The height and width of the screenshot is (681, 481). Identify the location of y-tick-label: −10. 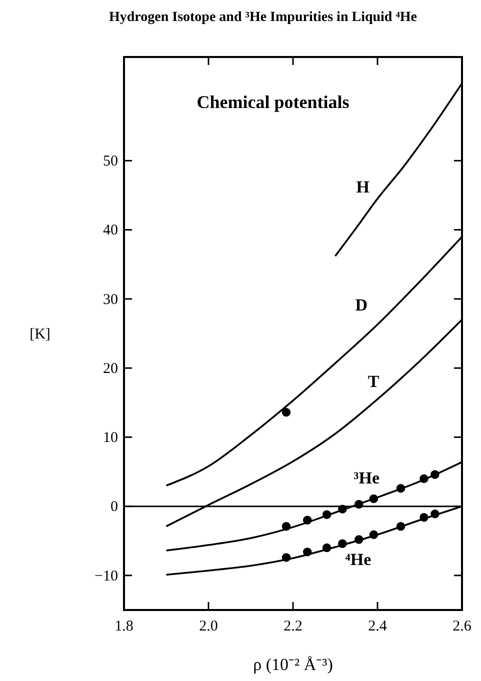
(106, 576).